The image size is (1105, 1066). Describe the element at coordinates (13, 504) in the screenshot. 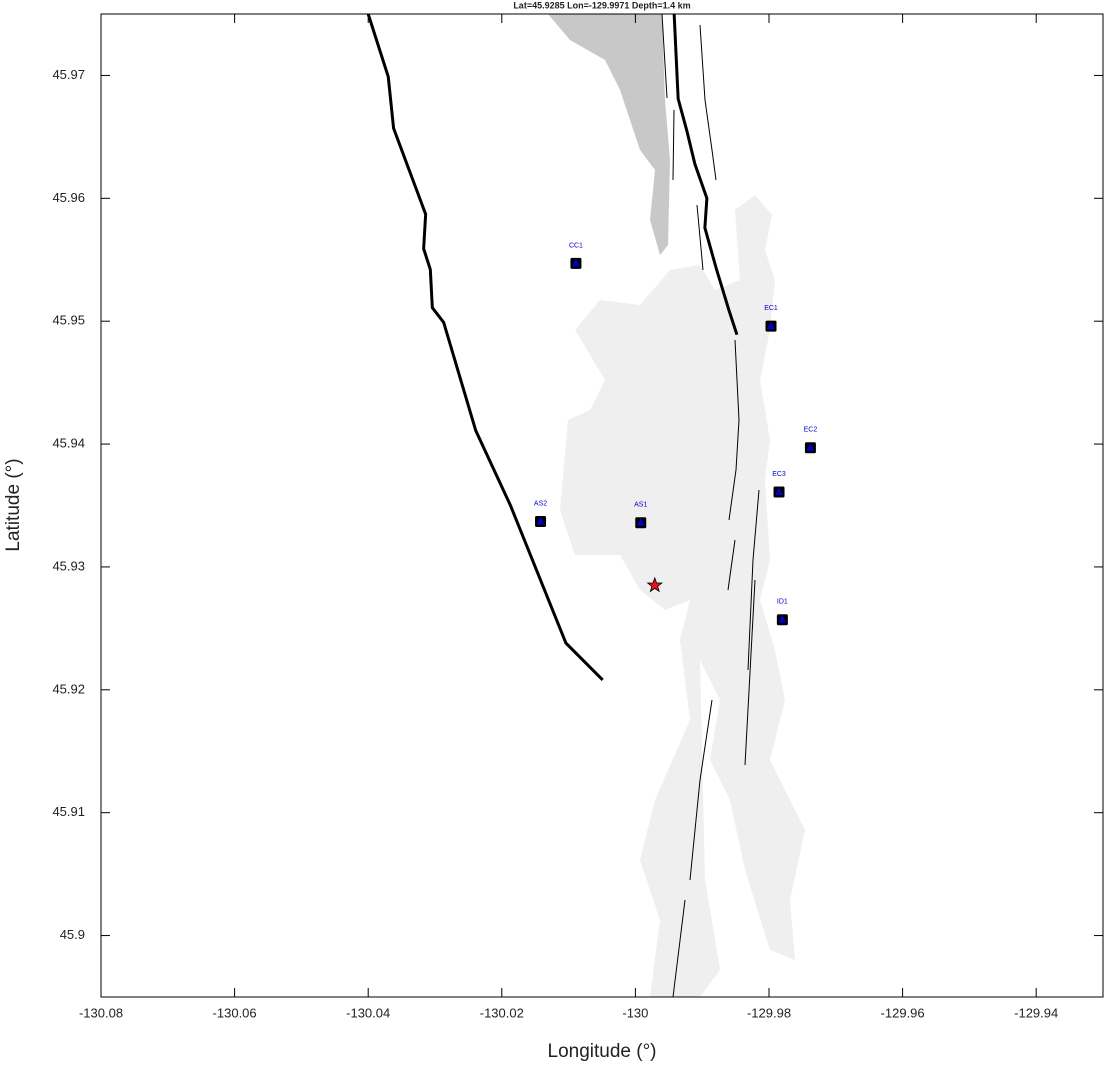

I see `y-axis-label: Latitude (°)` at that location.